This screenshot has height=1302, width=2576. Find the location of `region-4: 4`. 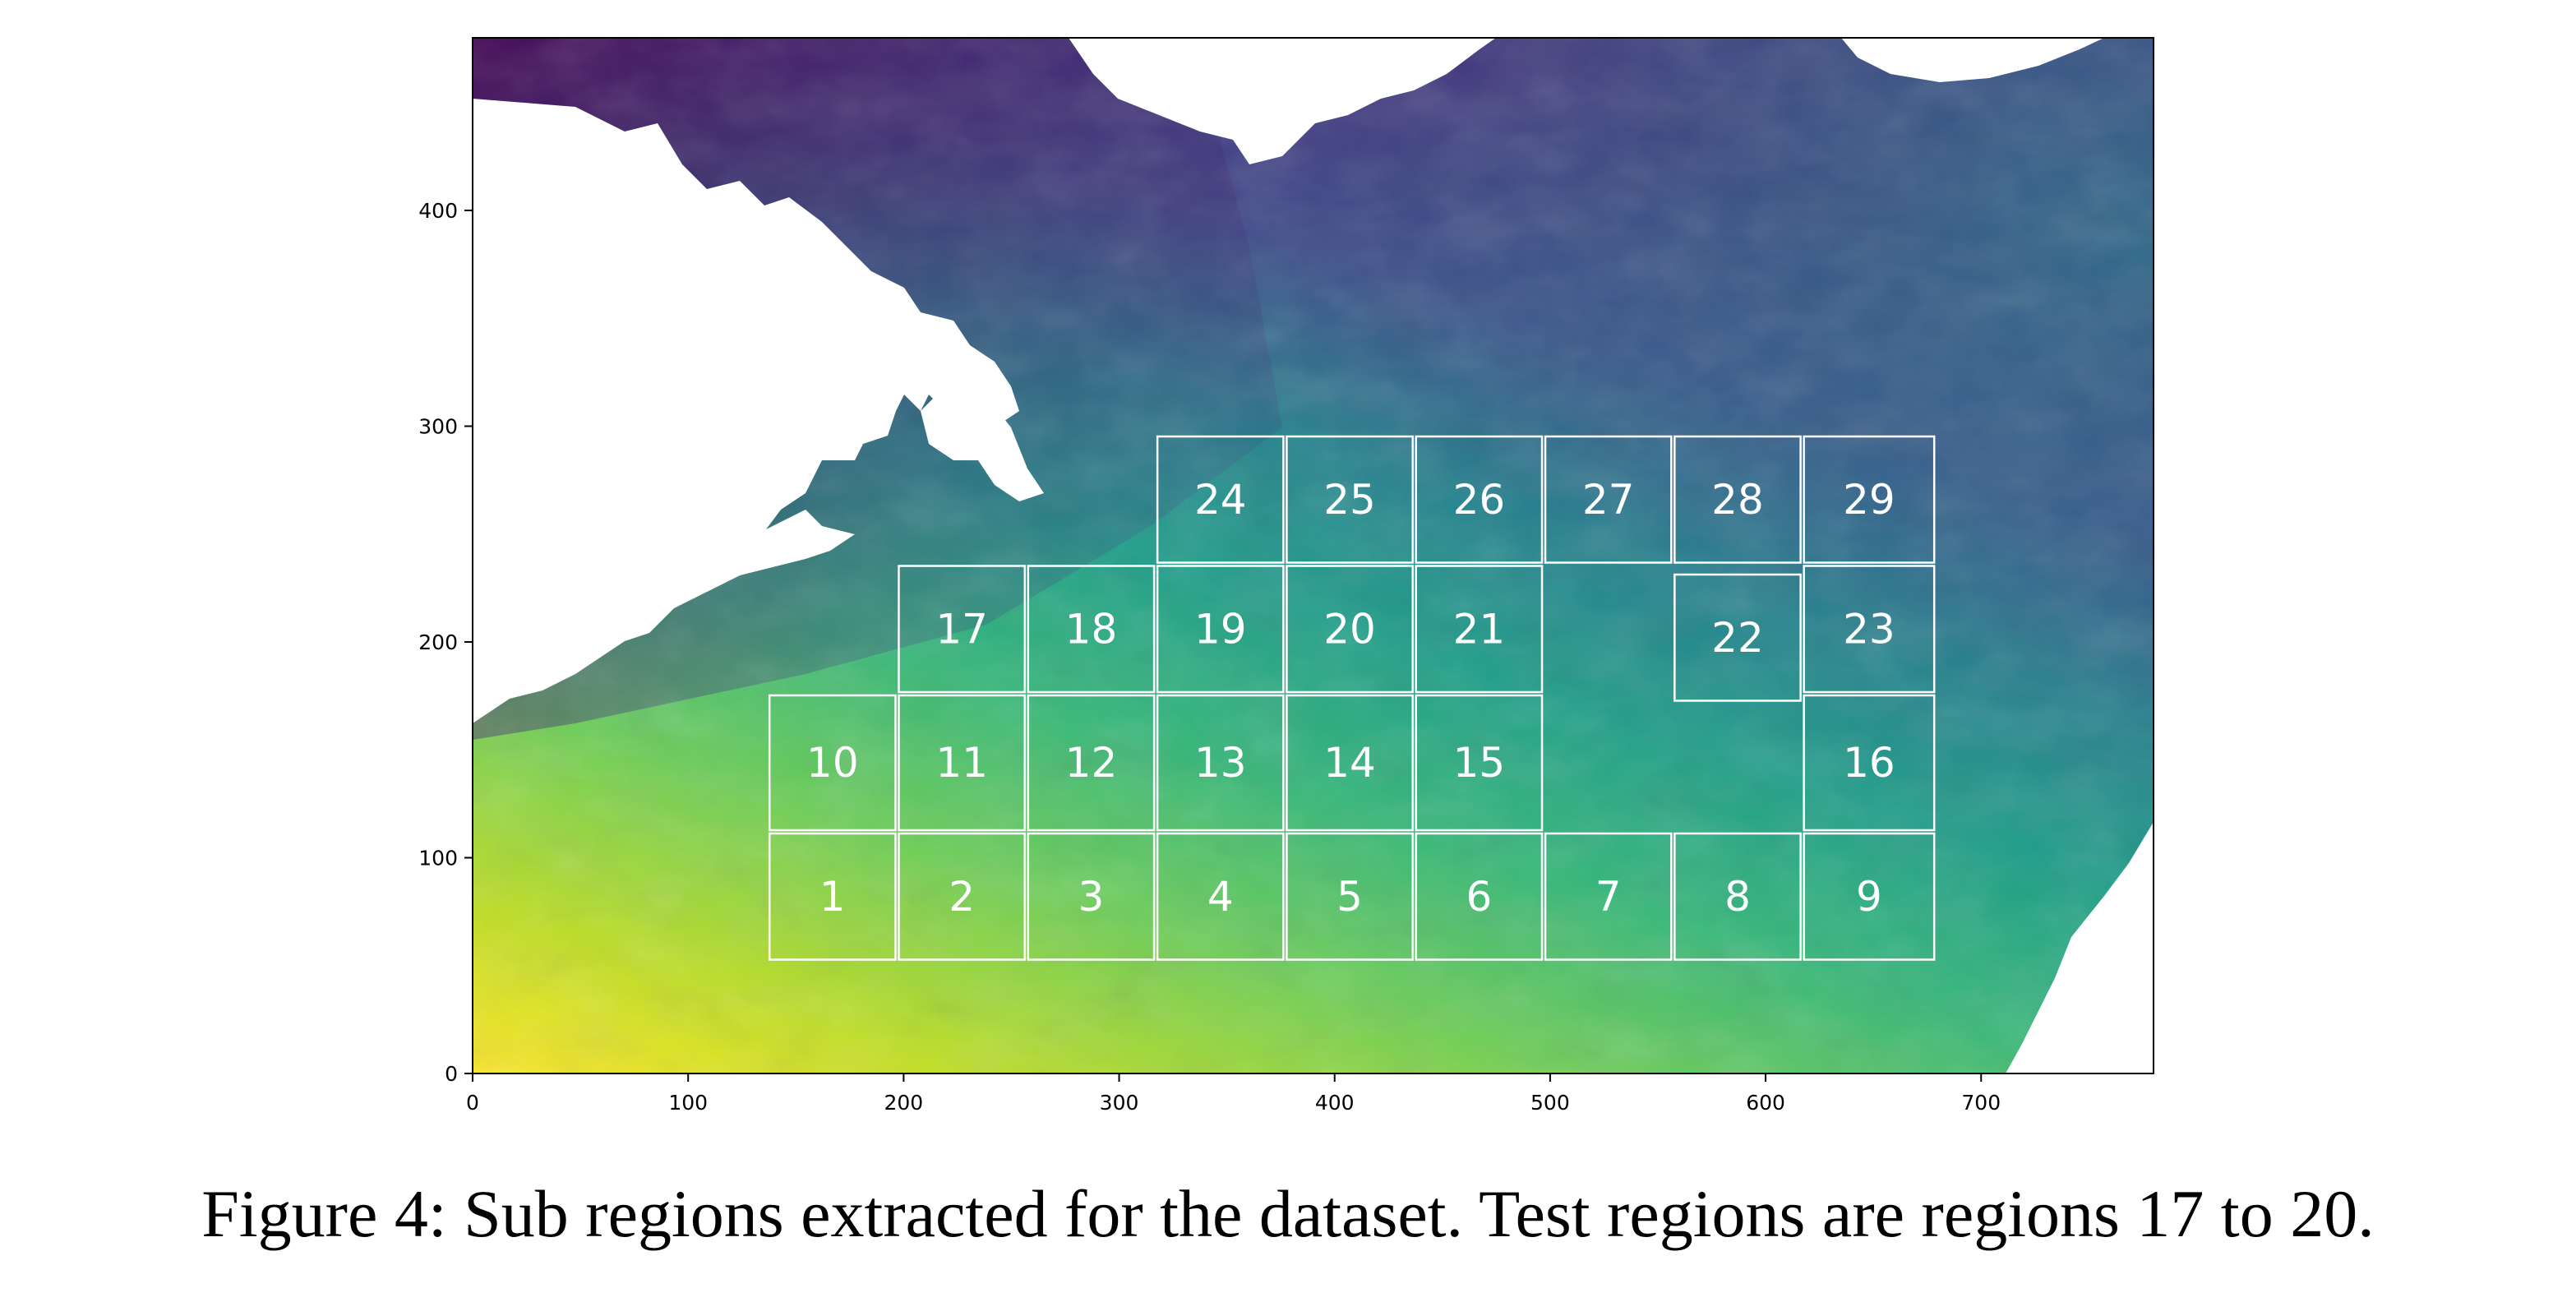

region-4: 4 is located at coordinates (1220, 897).